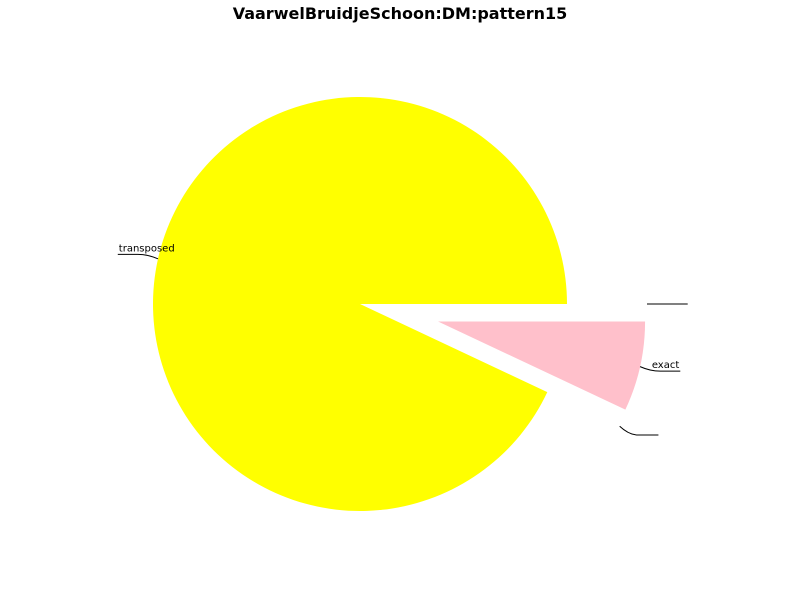 The height and width of the screenshot is (600, 800). I want to click on pie-slice-exact, so click(542, 365).